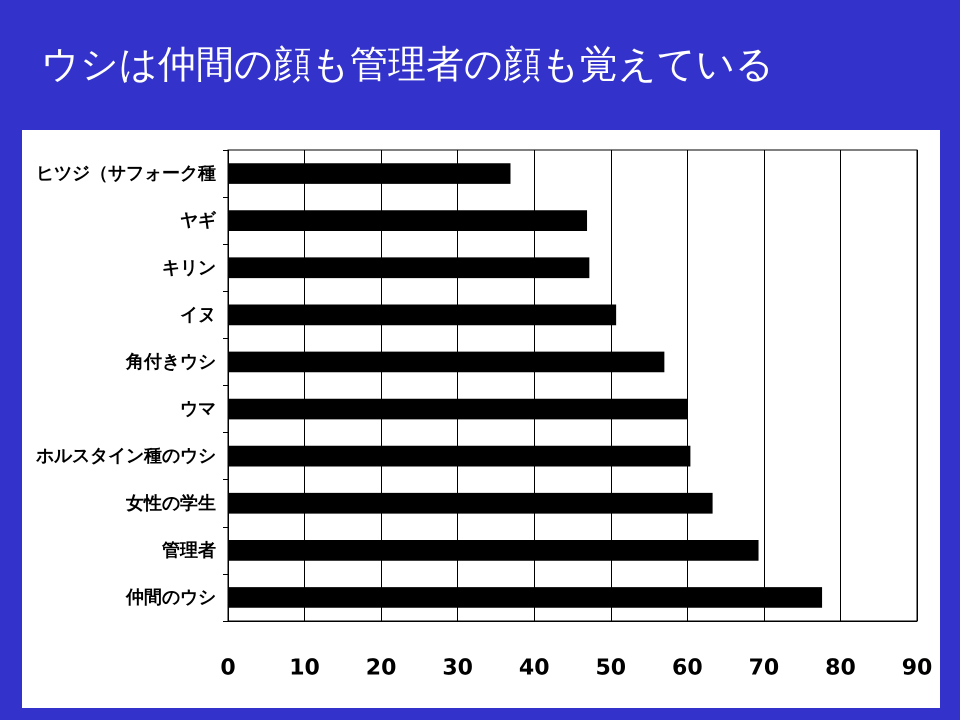 The height and width of the screenshot is (720, 960). Describe the element at coordinates (125, 456) in the screenshot. I see `y-tick-label: ホルスタイン種のウシ` at that location.